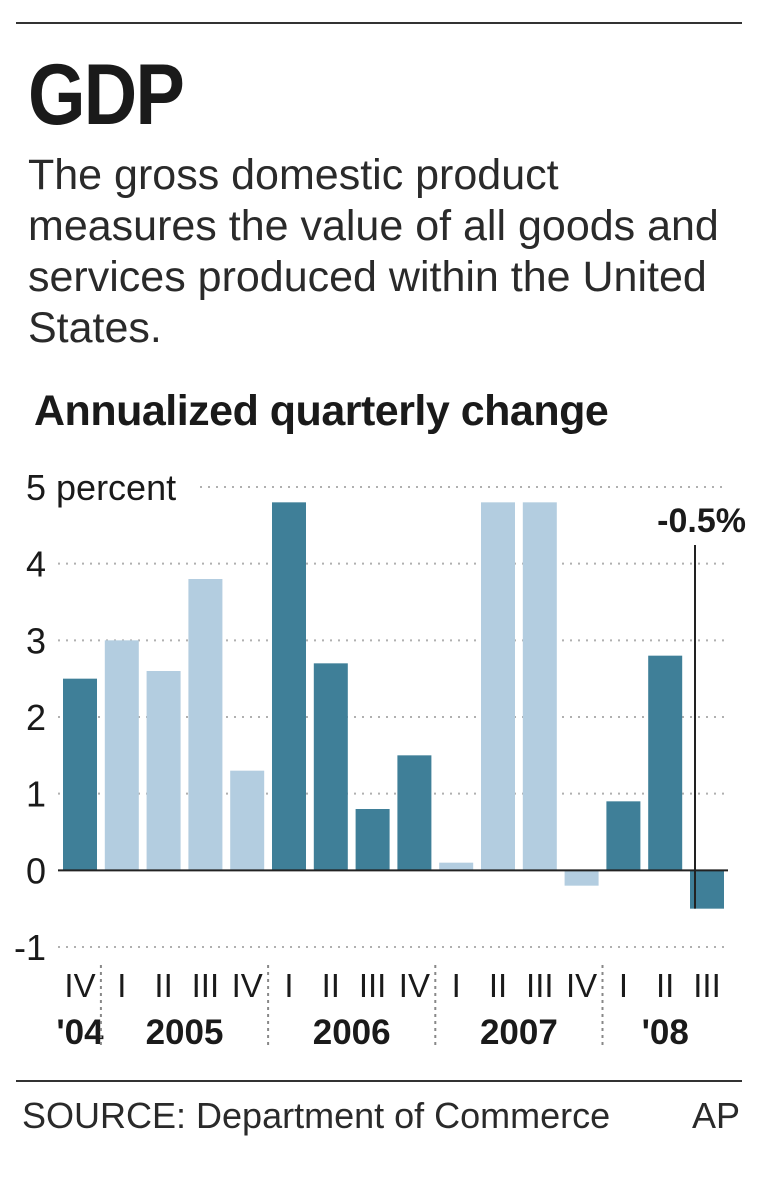  Describe the element at coordinates (106, 95) in the screenshot. I see `page-title: GDP` at that location.